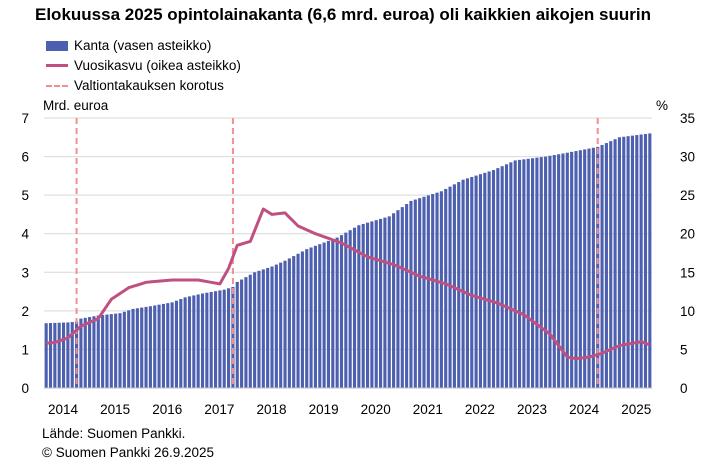 This screenshot has width=720, height=470. I want to click on legend-label-dashed: Valtiontakauksen korotus, so click(149, 85).